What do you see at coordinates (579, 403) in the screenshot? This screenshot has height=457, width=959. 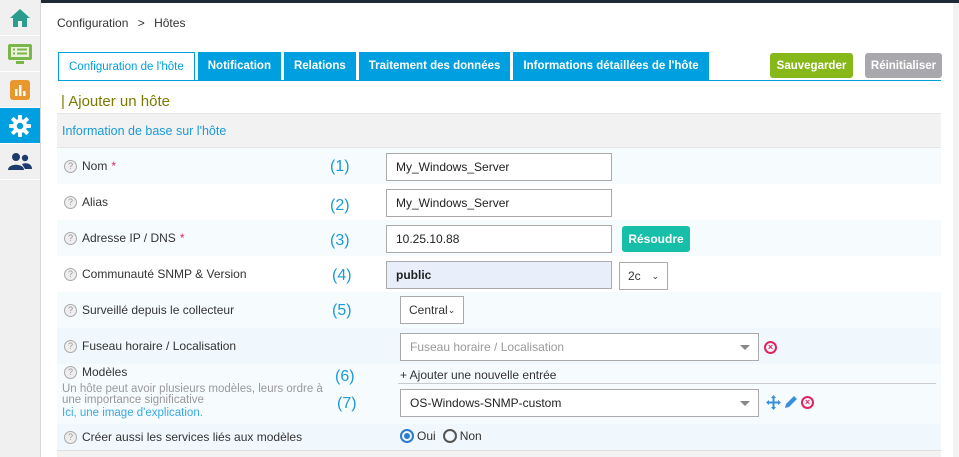 I see `template-select: OS-Windows-SNMP-custom` at bounding box center [579, 403].